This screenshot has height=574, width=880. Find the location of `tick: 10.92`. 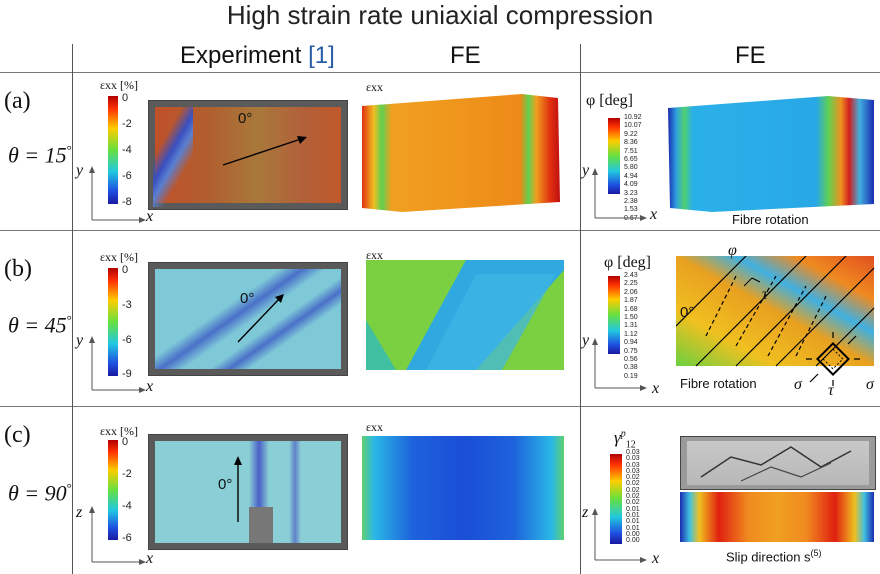

tick: 10.92 is located at coordinates (633, 117).